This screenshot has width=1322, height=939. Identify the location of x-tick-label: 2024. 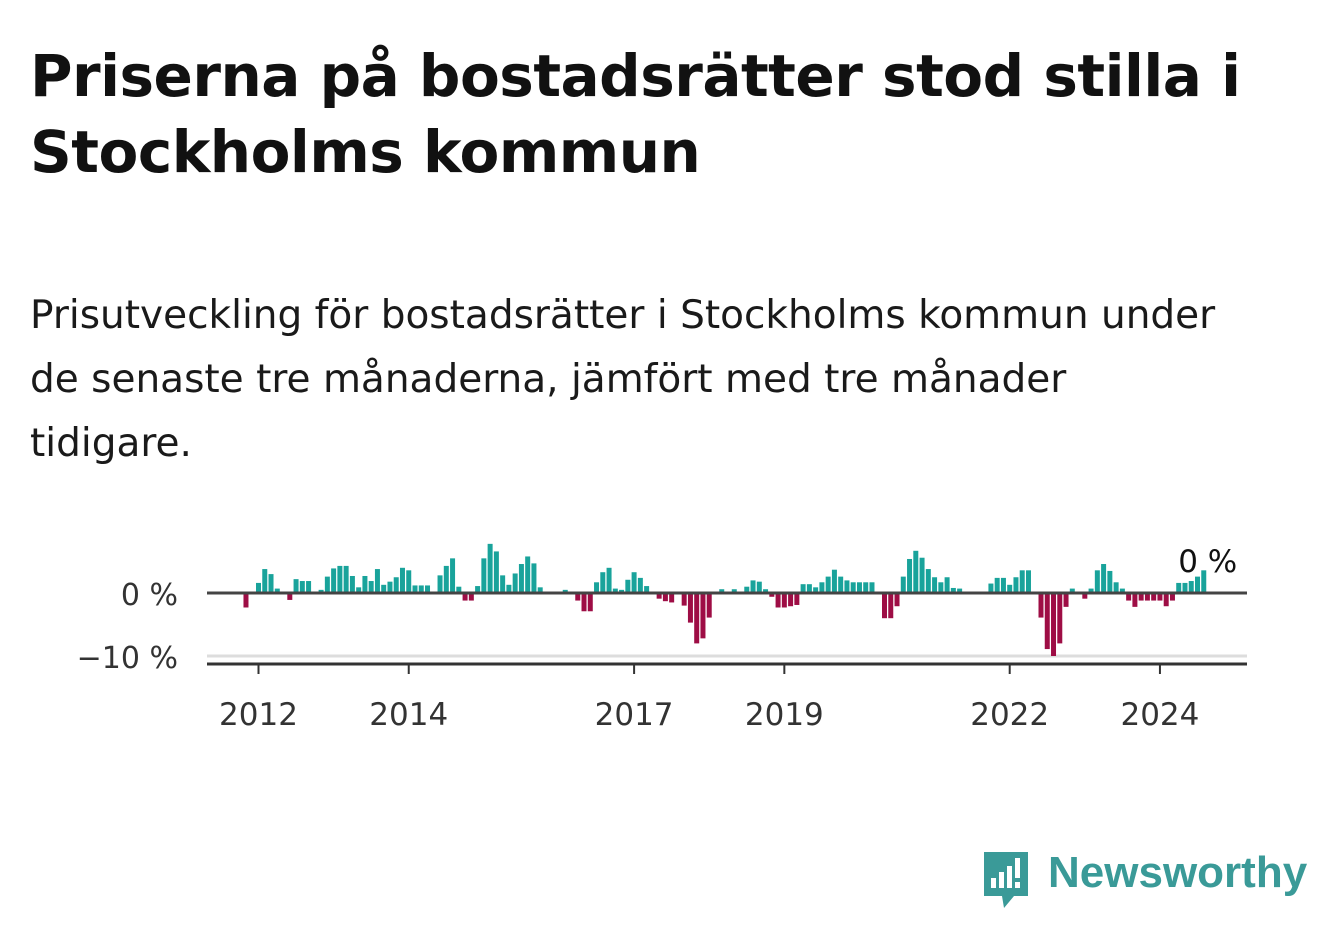
(1159, 715).